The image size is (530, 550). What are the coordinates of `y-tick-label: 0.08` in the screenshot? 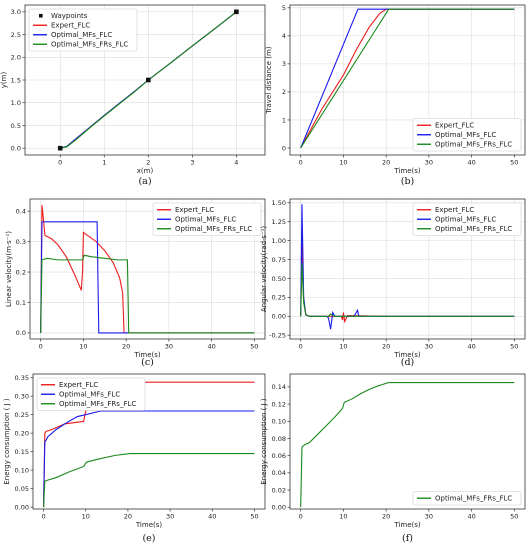 It's located at (279, 439).